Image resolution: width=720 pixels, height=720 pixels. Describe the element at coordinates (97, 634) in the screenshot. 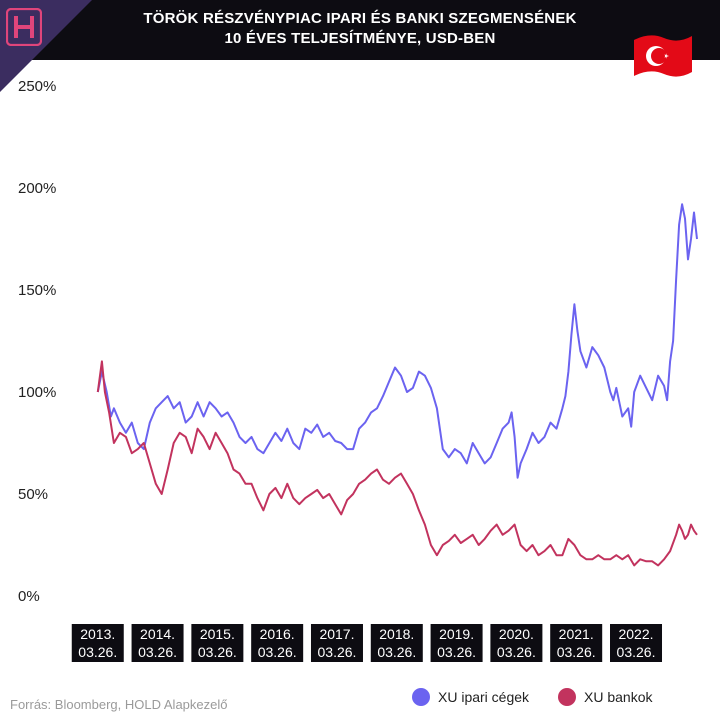

I see `svg-text: 2013.` at that location.